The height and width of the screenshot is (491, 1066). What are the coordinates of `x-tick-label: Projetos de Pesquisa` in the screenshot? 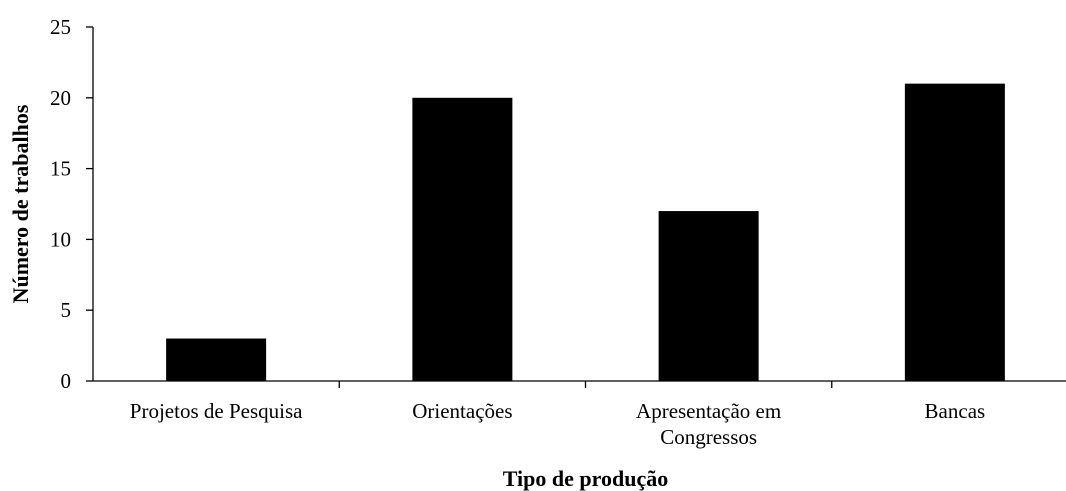 It's located at (216, 411).